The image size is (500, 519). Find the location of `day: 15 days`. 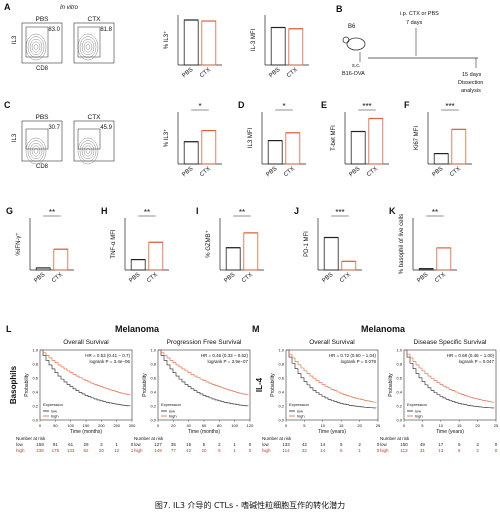

day: 15 days is located at coordinates (472, 75).